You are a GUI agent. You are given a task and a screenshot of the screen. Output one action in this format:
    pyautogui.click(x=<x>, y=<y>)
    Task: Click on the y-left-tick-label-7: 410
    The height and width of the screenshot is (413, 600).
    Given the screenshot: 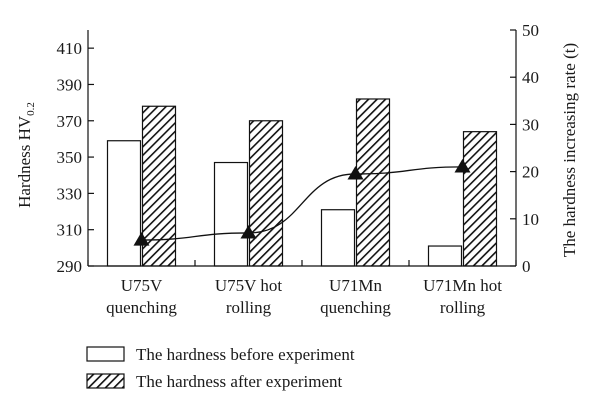 What is the action you would take?
    pyautogui.click(x=70, y=48)
    